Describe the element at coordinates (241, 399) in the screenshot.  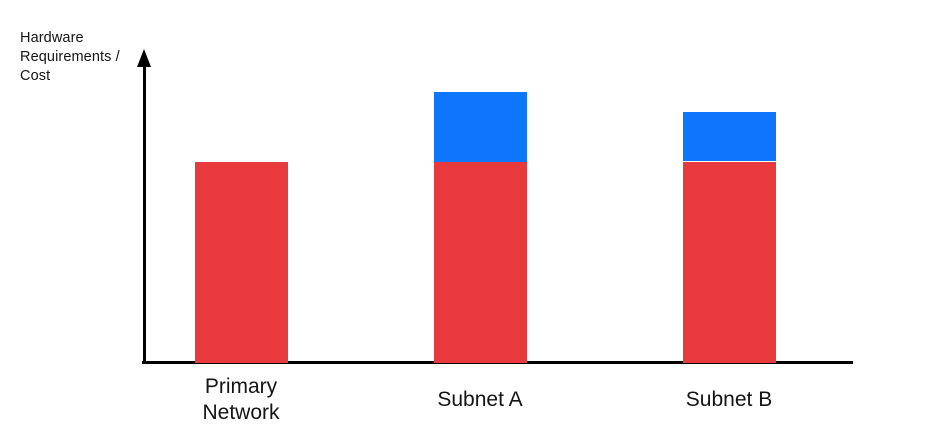
I see `category-label: Primary Network` at that location.